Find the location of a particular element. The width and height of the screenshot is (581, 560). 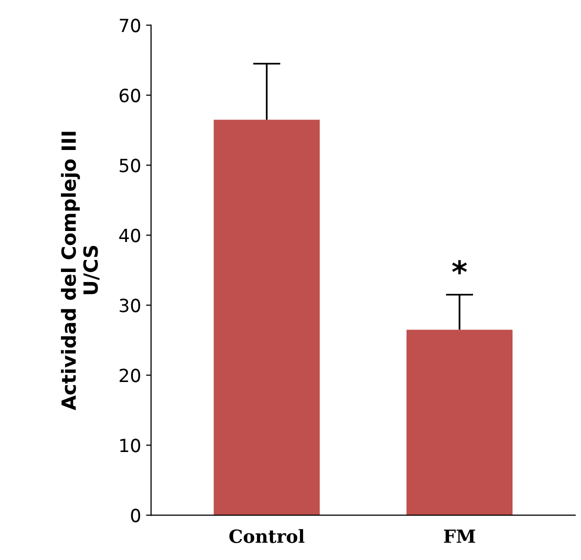

y-tick-label: 50 is located at coordinates (130, 165).